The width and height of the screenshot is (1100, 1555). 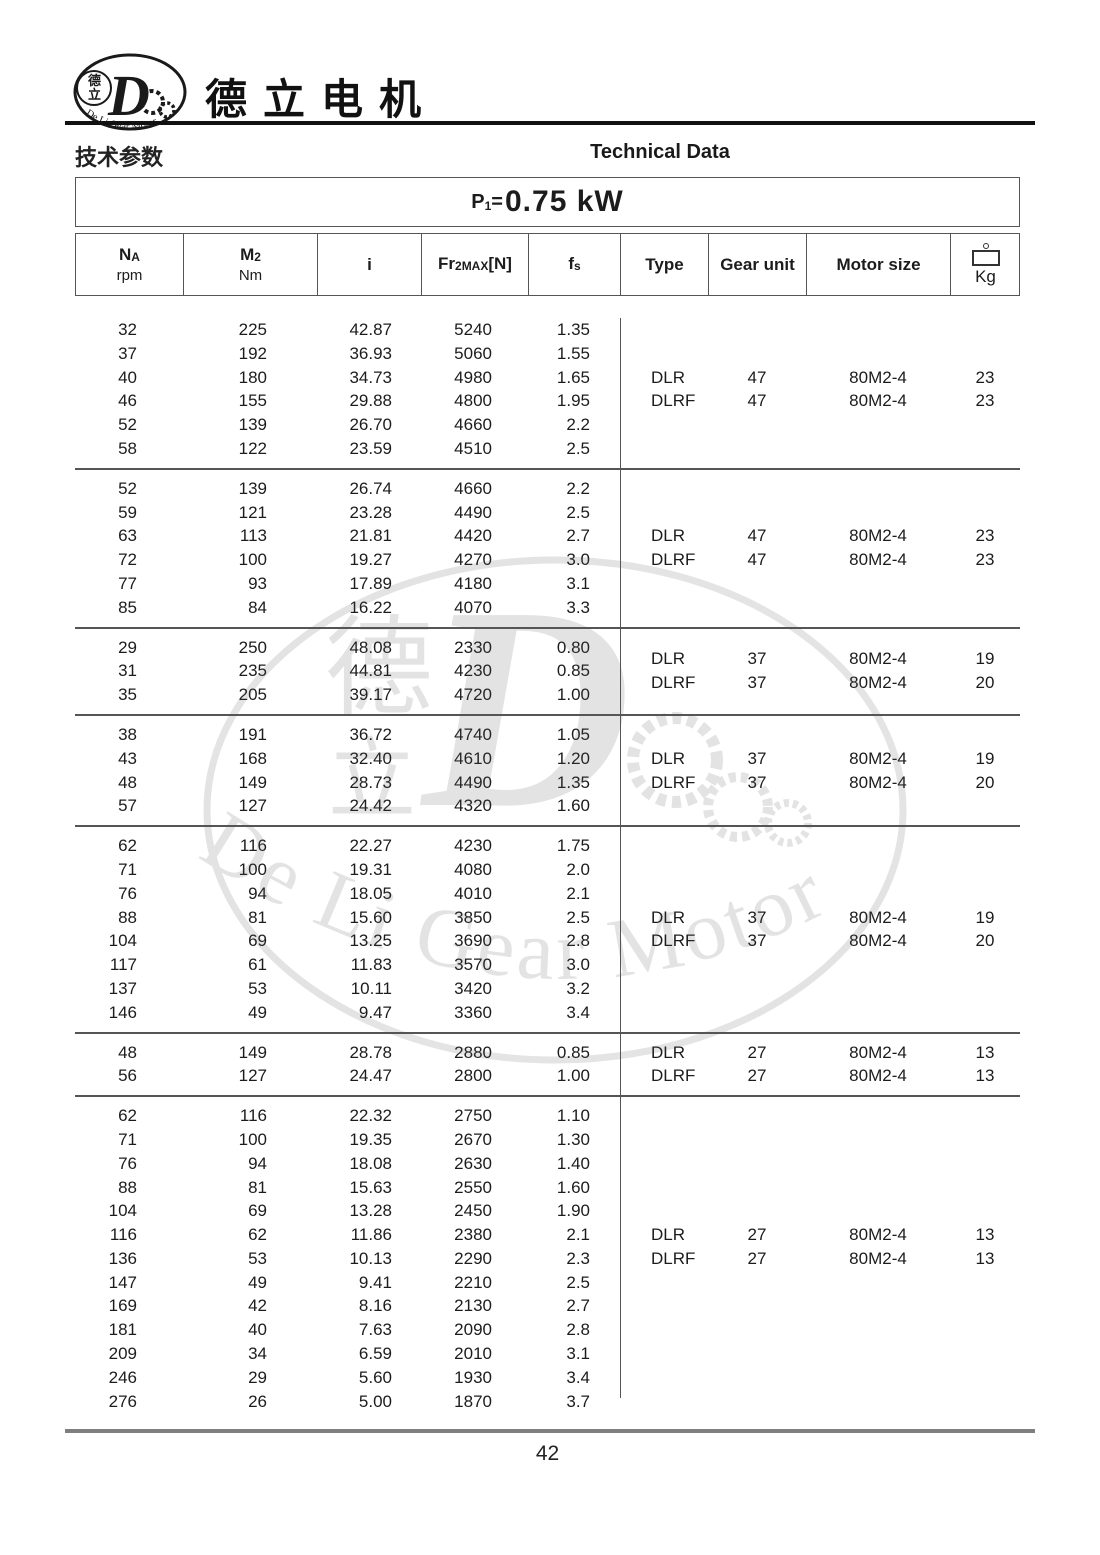 I want to click on cell-i: 17.89, so click(x=370, y=583).